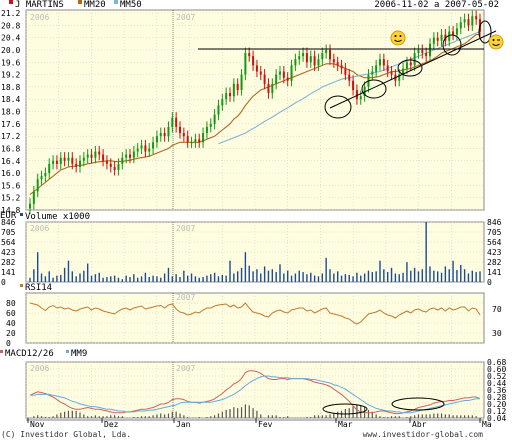 The image size is (512, 440). I want to click on volume-bars, so click(255, 252).